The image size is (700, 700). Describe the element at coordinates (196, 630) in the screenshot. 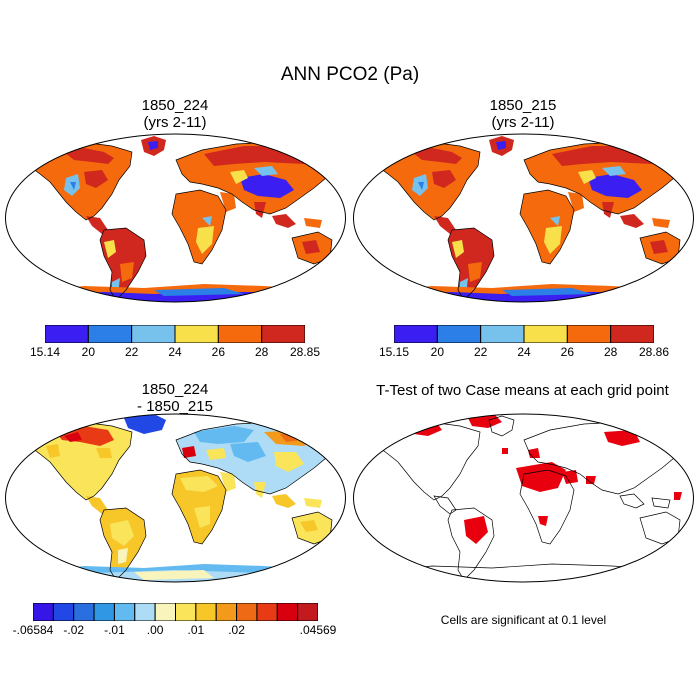

I see `colorbar-tick-label: .01` at that location.